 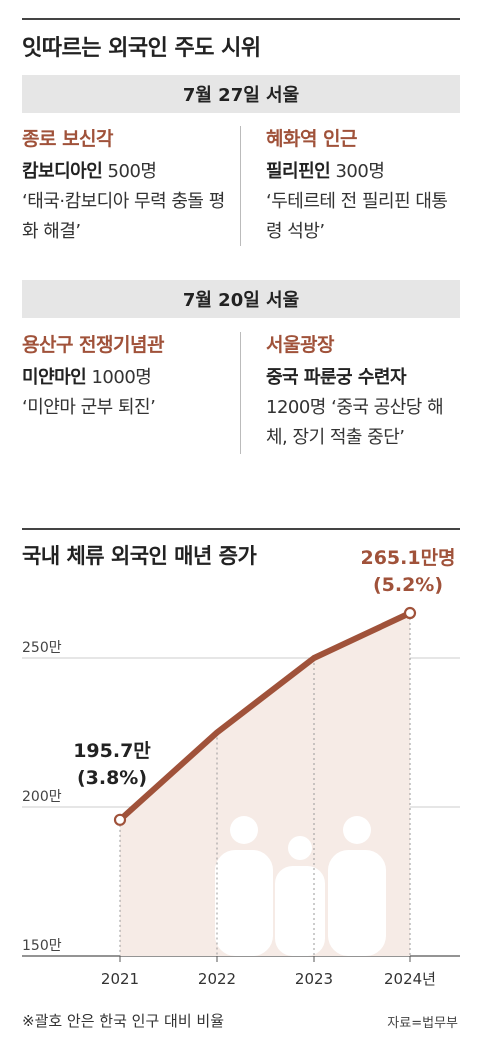 What do you see at coordinates (298, 171) in the screenshot?
I see `protest-group: 필리핀인` at bounding box center [298, 171].